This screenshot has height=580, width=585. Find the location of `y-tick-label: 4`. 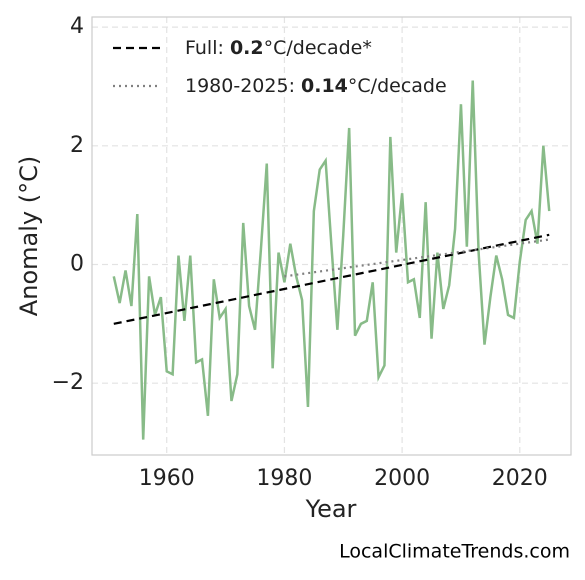

y-tick-label: 4 is located at coordinates (77, 26).